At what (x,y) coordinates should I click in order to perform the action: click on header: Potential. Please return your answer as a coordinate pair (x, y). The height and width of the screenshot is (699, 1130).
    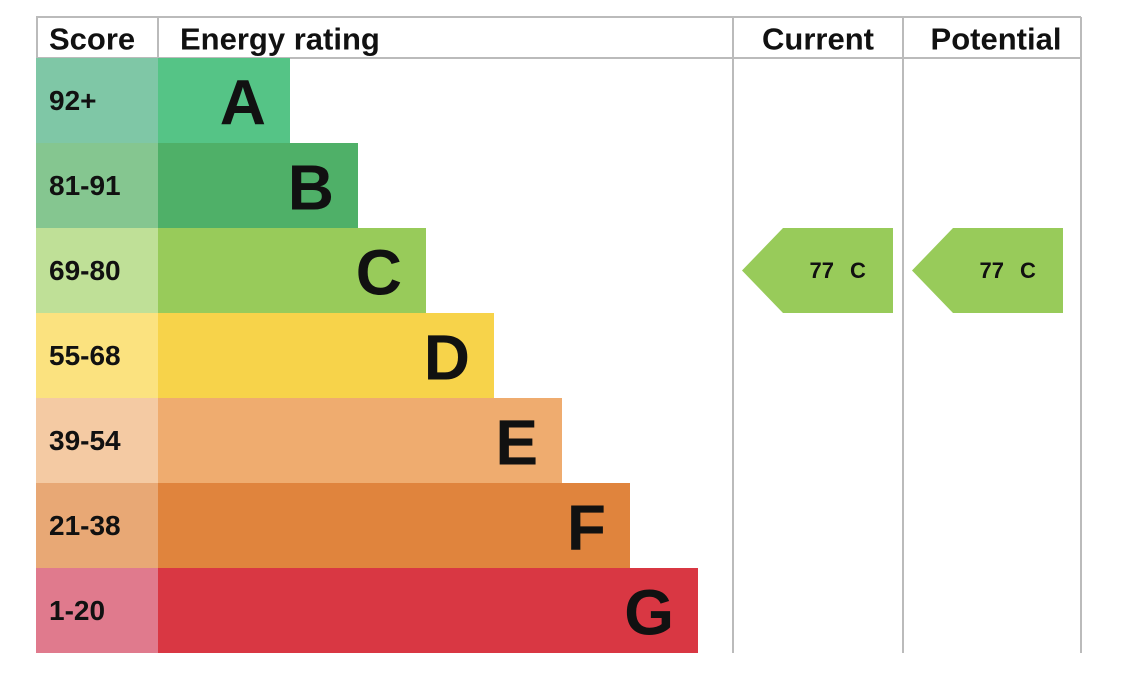
    Looking at the image, I should click on (996, 39).